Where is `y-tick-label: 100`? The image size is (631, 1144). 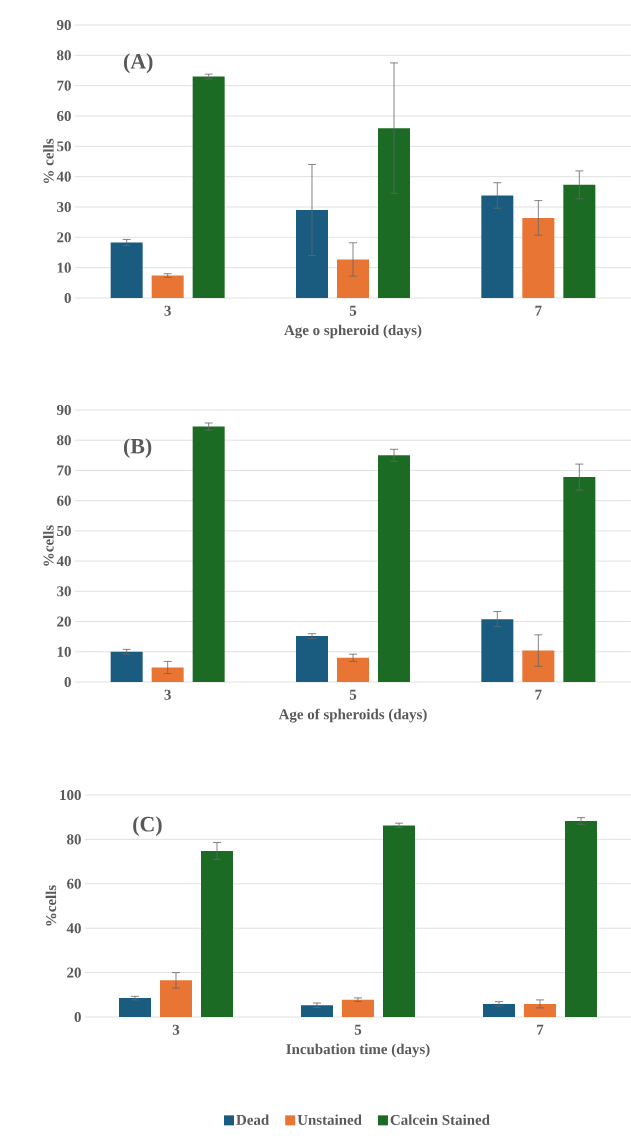
y-tick-label: 100 is located at coordinates (70, 795).